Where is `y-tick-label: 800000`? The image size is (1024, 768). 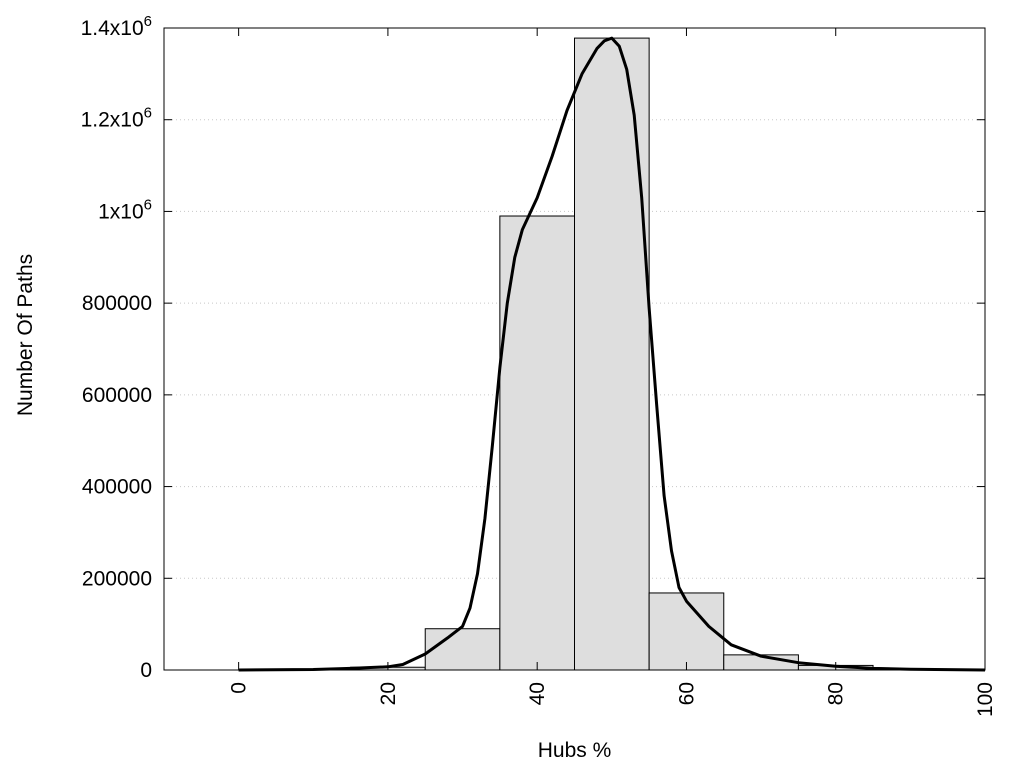 y-tick-label: 800000 is located at coordinates (117, 303).